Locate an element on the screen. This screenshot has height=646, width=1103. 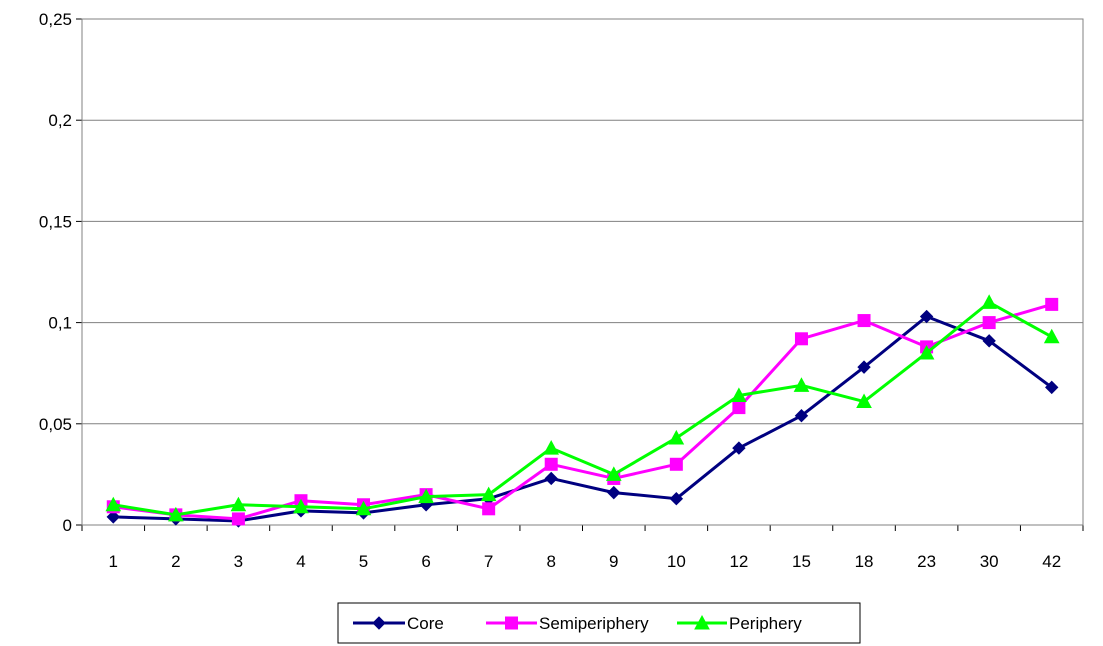
y-tick-label: 0,2 is located at coordinates (60, 120).